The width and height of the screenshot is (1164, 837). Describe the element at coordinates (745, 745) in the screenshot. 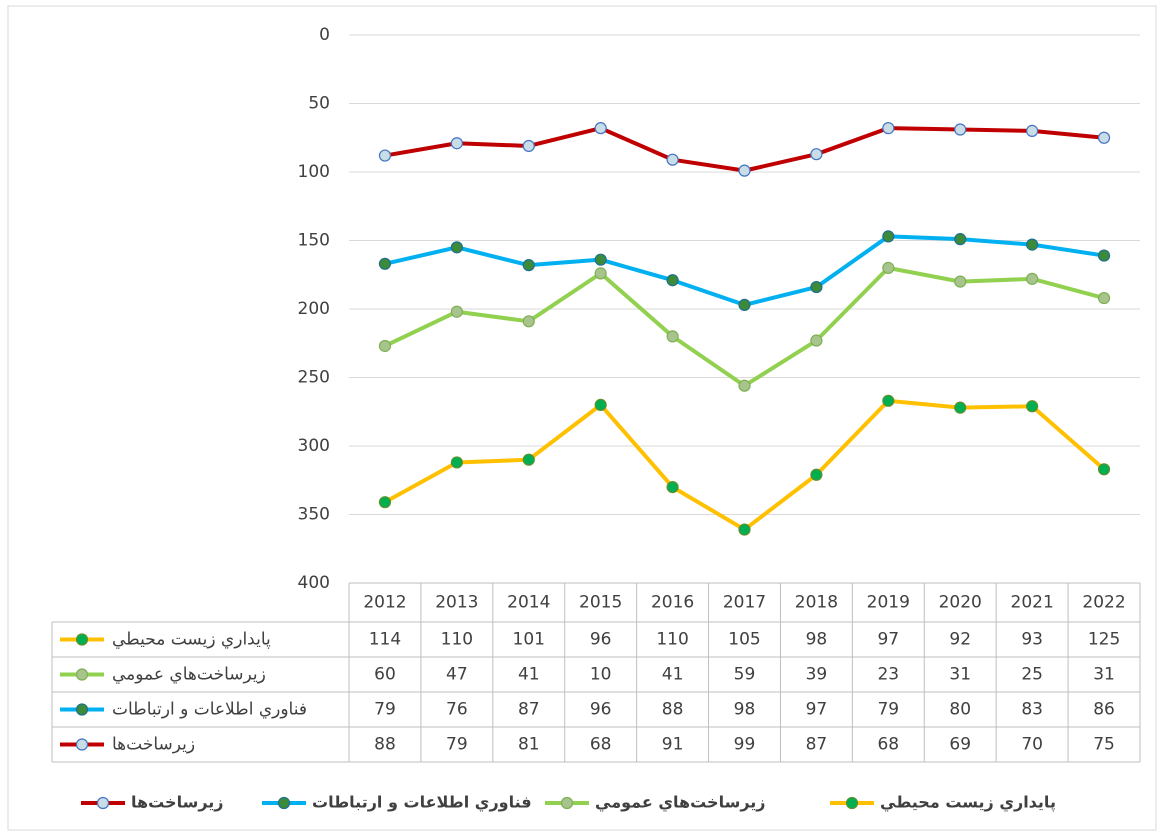

I see `table-value: 99` at that location.